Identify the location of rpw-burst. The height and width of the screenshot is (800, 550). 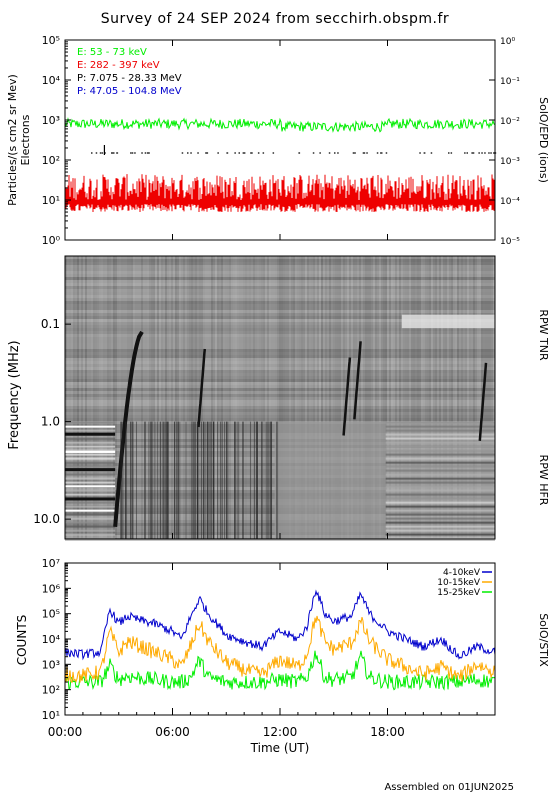
(202, 388).